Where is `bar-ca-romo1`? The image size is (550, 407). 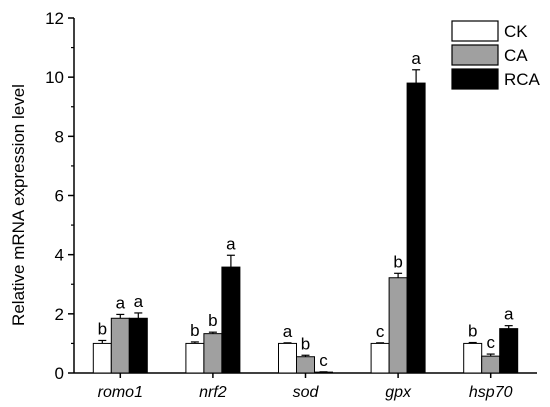
bar-ca-romo1 is located at coordinates (120, 345).